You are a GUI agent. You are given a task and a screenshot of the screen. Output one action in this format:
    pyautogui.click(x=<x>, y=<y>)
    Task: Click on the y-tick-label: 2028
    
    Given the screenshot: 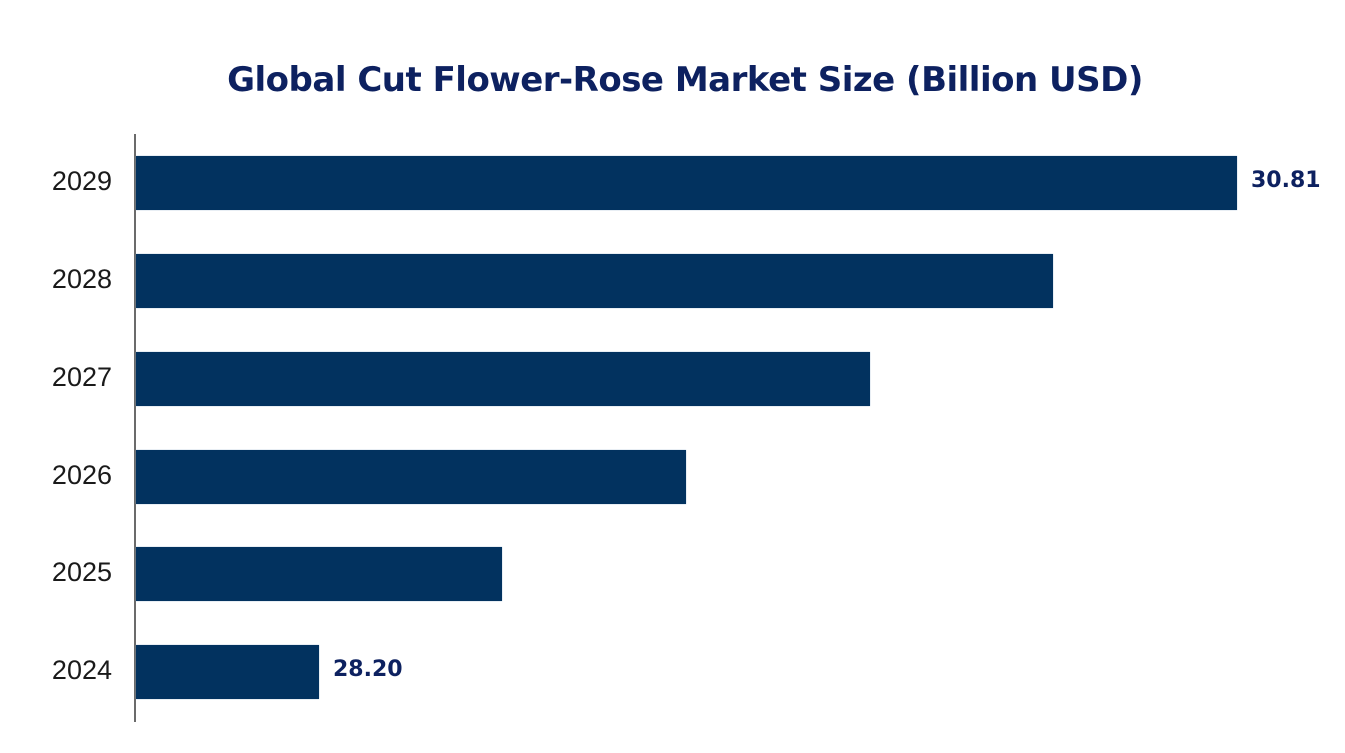 What is the action you would take?
    pyautogui.click(x=81, y=279)
    